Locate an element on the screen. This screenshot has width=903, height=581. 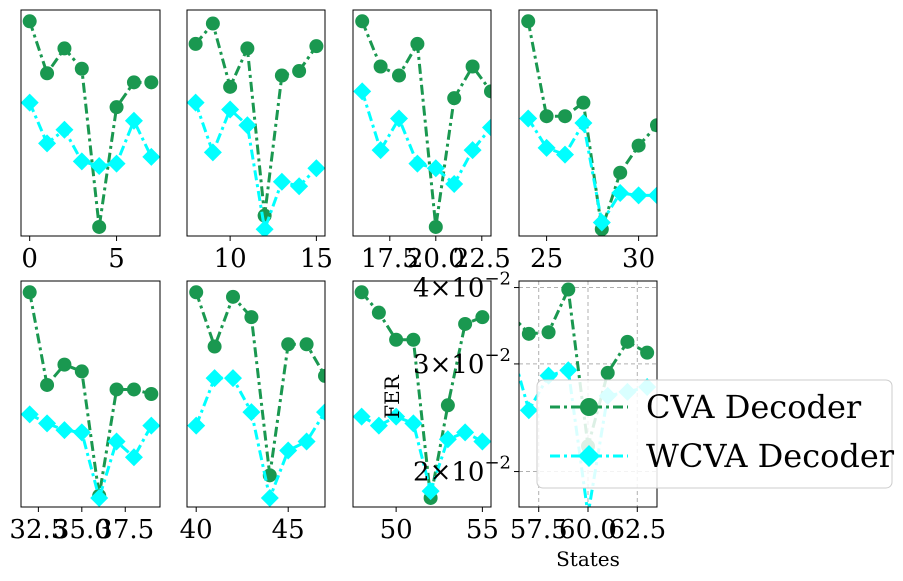
x-tick-label: 45 is located at coordinates (288, 530).